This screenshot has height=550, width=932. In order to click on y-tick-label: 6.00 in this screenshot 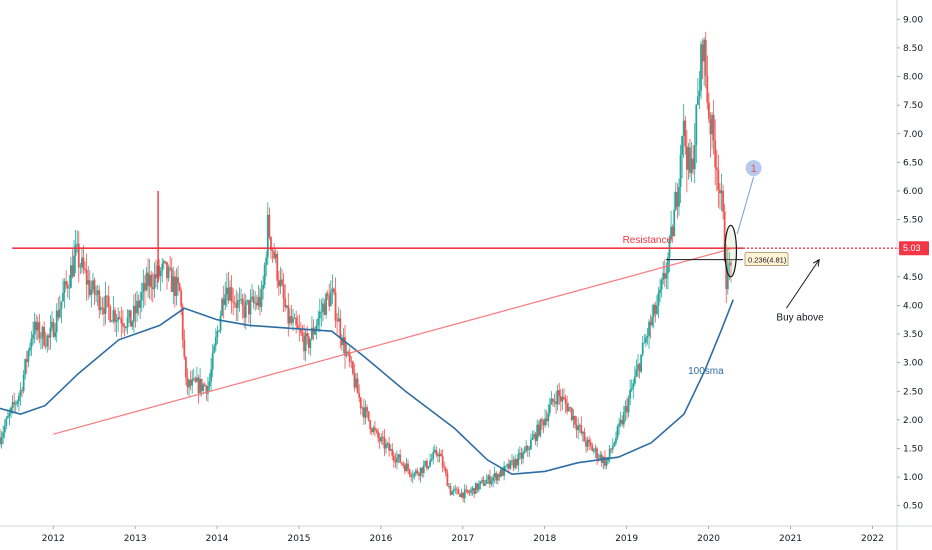, I will do `click(913, 192)`.